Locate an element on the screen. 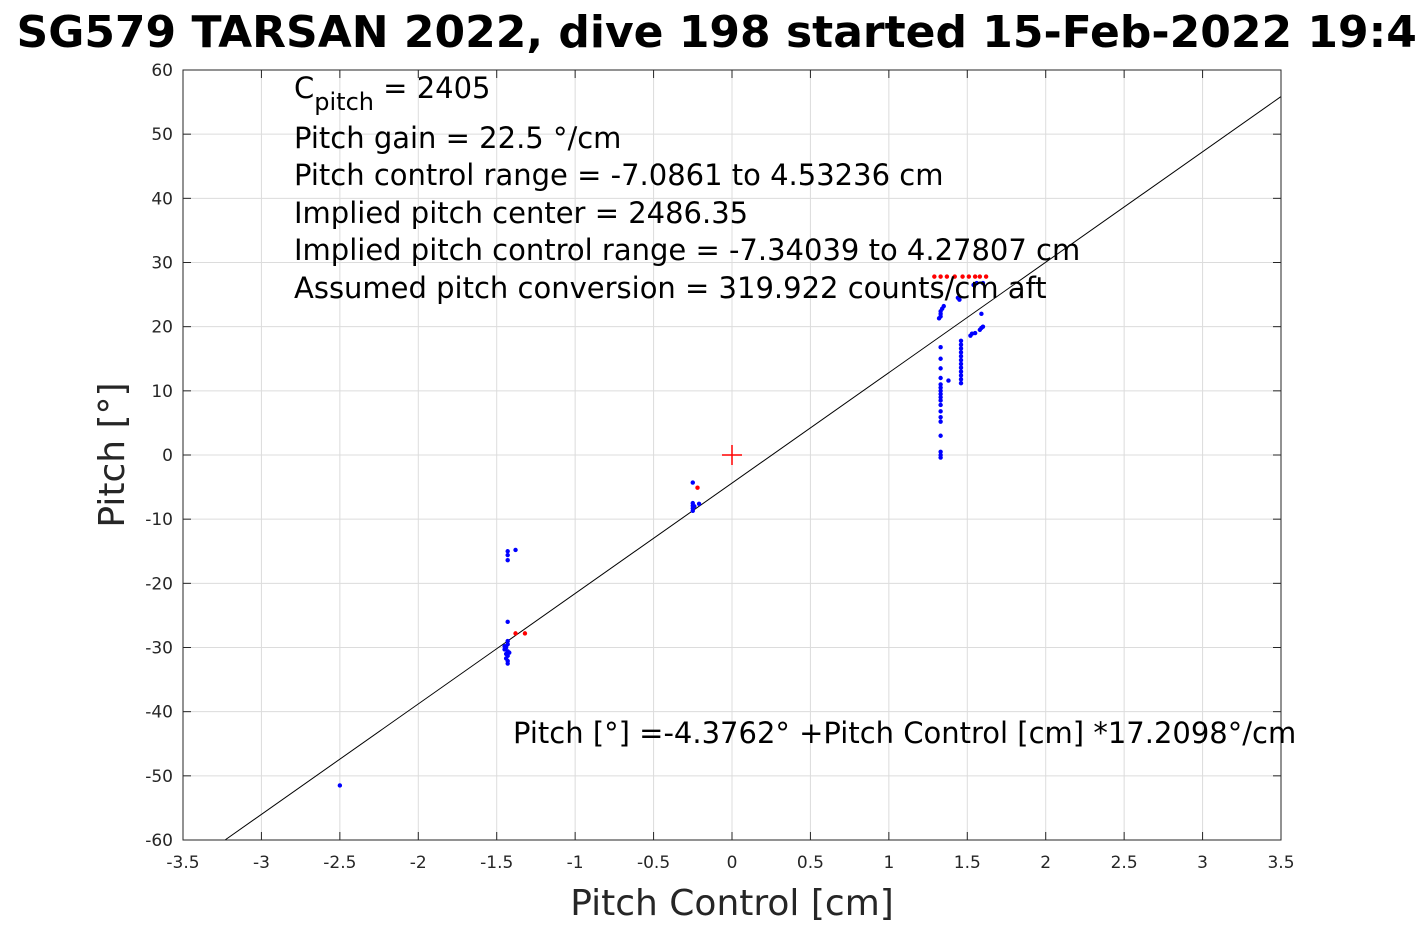 Image resolution: width=1417 pixels, height=945 pixels. pitch-gain-annotation: Pitch gain = 22.5 °/cm is located at coordinates (457, 138).